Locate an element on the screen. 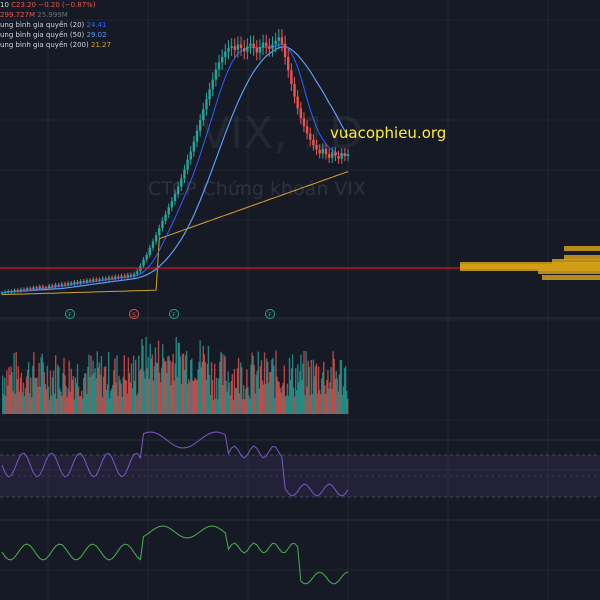  legend-ma200-row: ung bình gia quyền (200) 21.27 is located at coordinates (55, 45).